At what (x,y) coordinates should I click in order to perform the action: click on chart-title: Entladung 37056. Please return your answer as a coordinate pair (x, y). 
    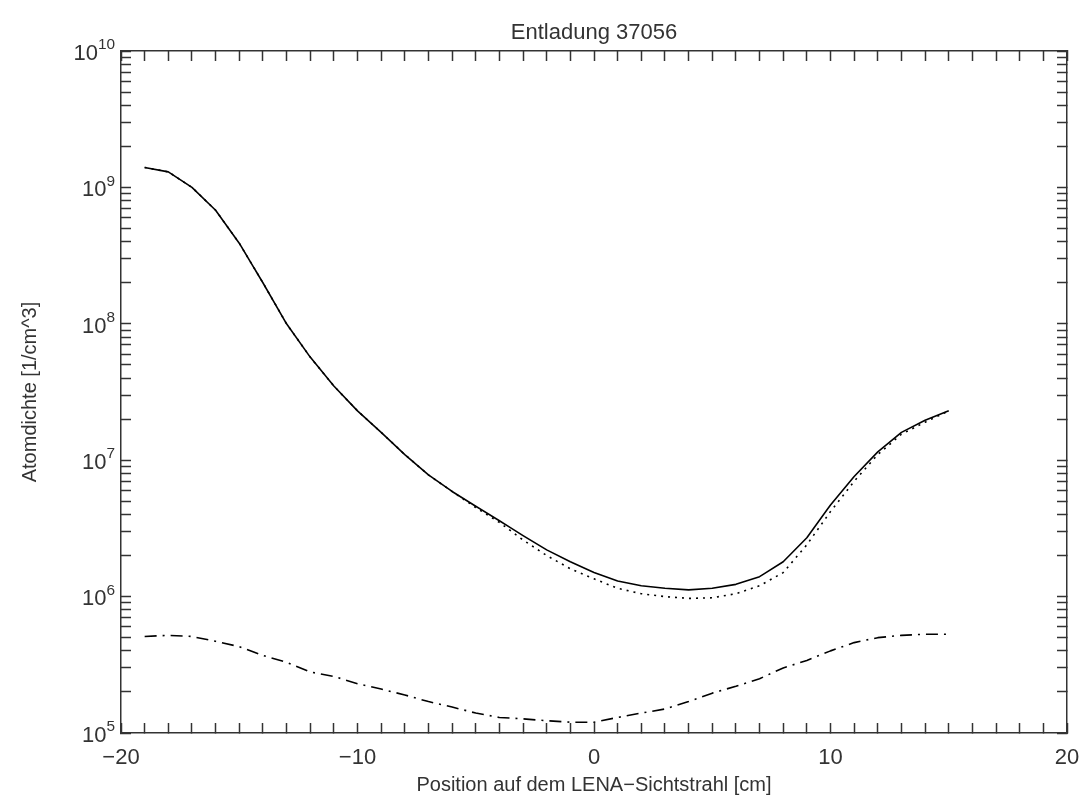
    Looking at the image, I should click on (594, 32).